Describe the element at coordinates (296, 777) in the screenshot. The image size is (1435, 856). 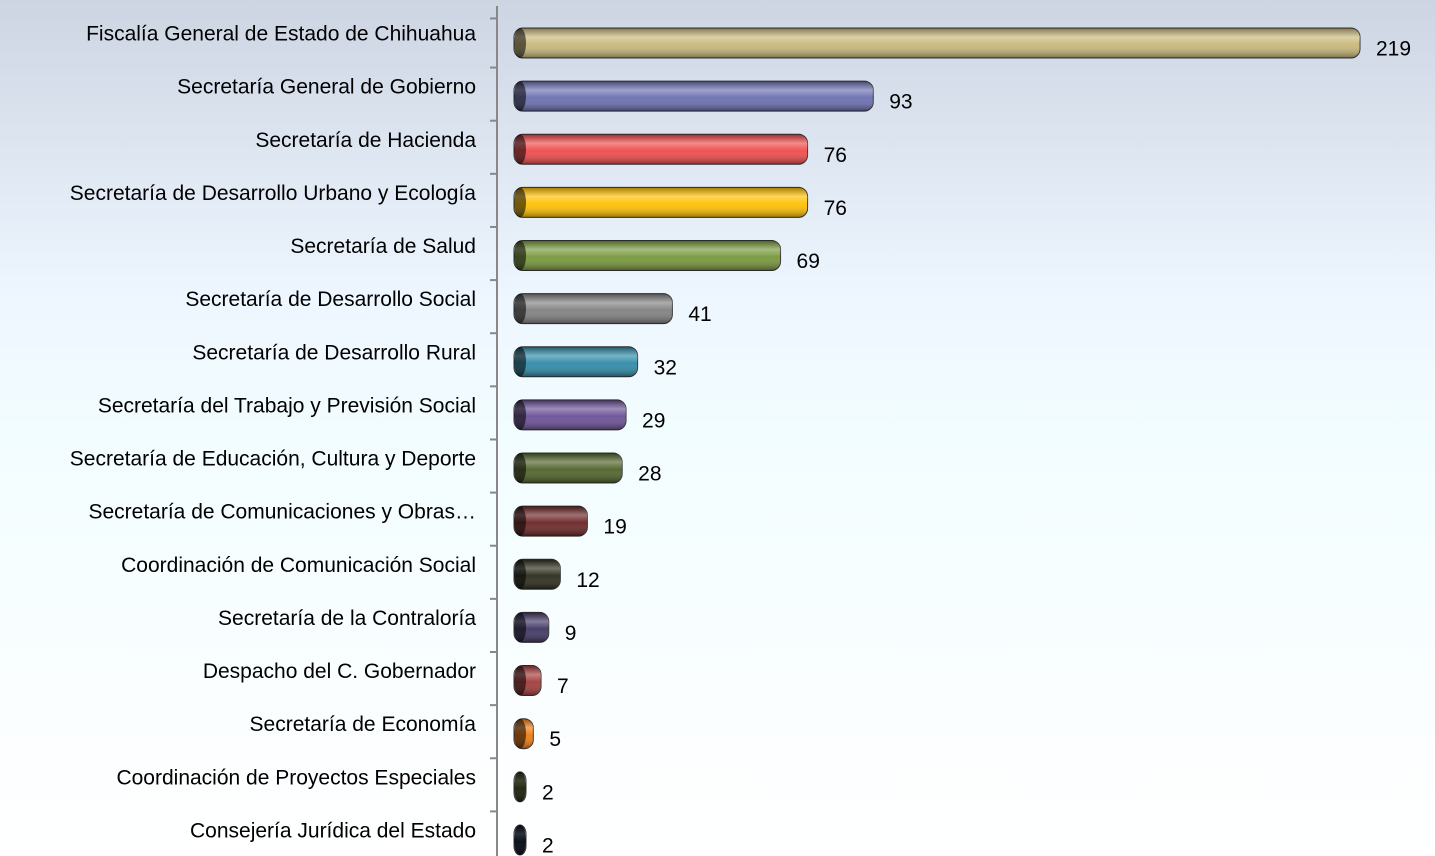
I see `category-label: Coordinación de Proyectos Especiales` at that location.